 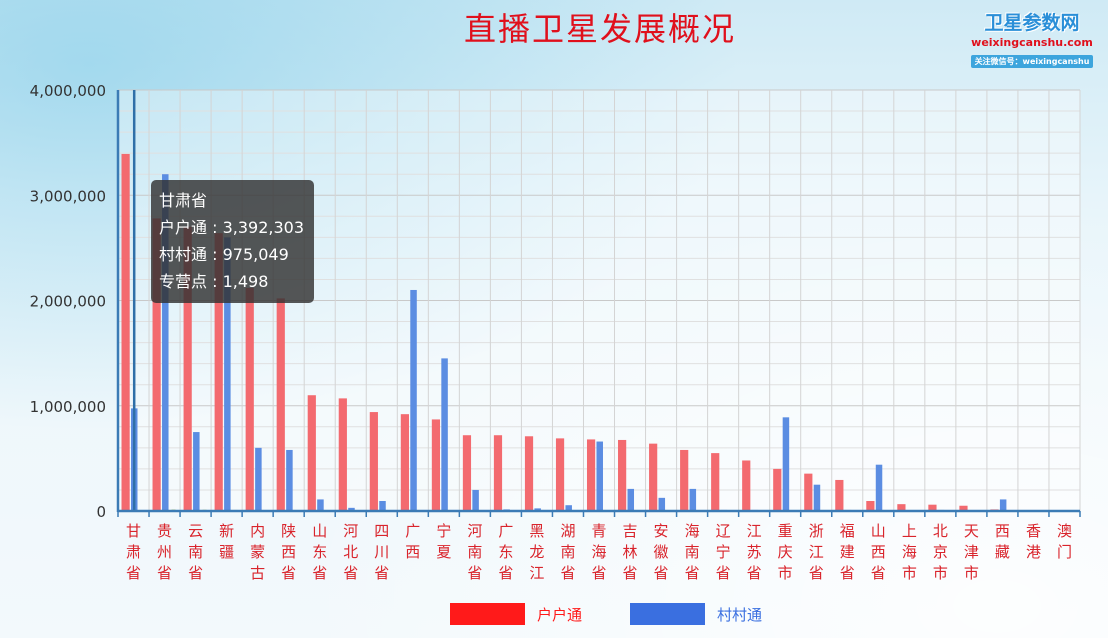 I want to click on x-tick-label: 香港, so click(x=1033, y=541).